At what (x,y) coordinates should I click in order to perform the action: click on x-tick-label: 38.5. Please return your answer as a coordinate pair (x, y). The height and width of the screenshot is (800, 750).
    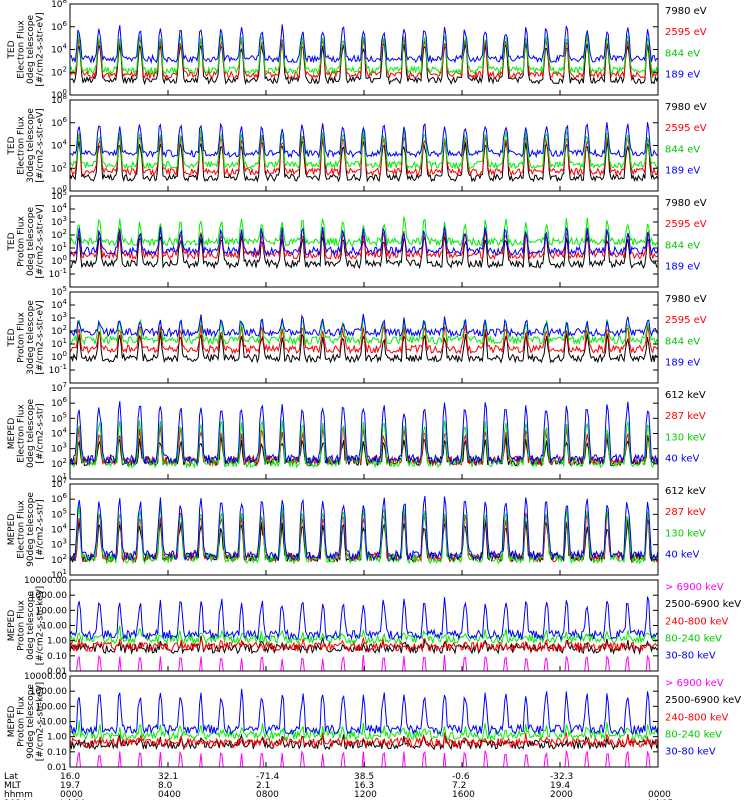
    Looking at the image, I should click on (364, 777).